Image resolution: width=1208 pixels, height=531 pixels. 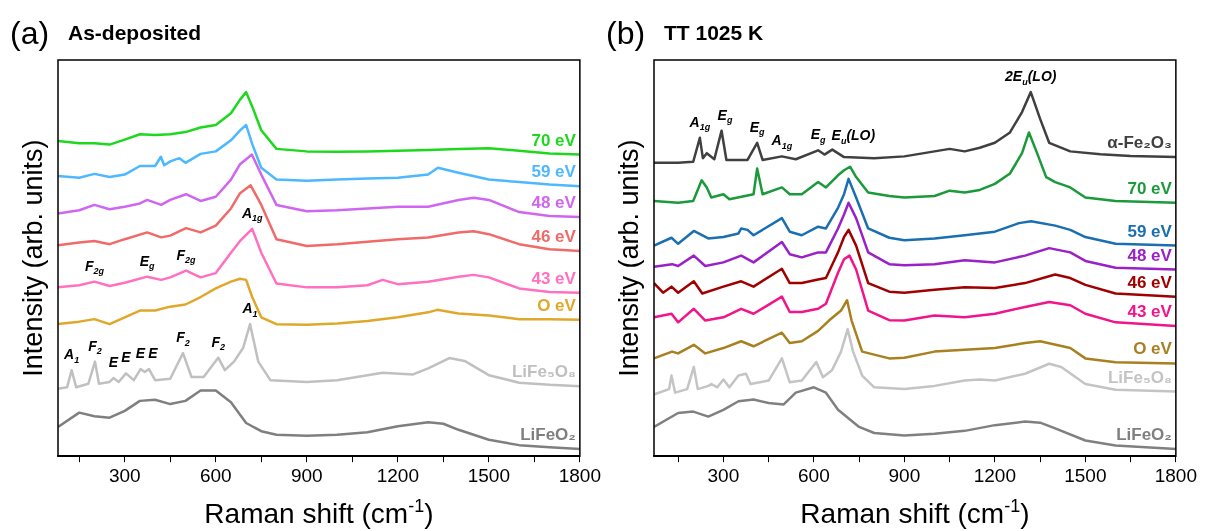 I want to click on series-label: α-Fe₂O₃, so click(x=1139, y=143).